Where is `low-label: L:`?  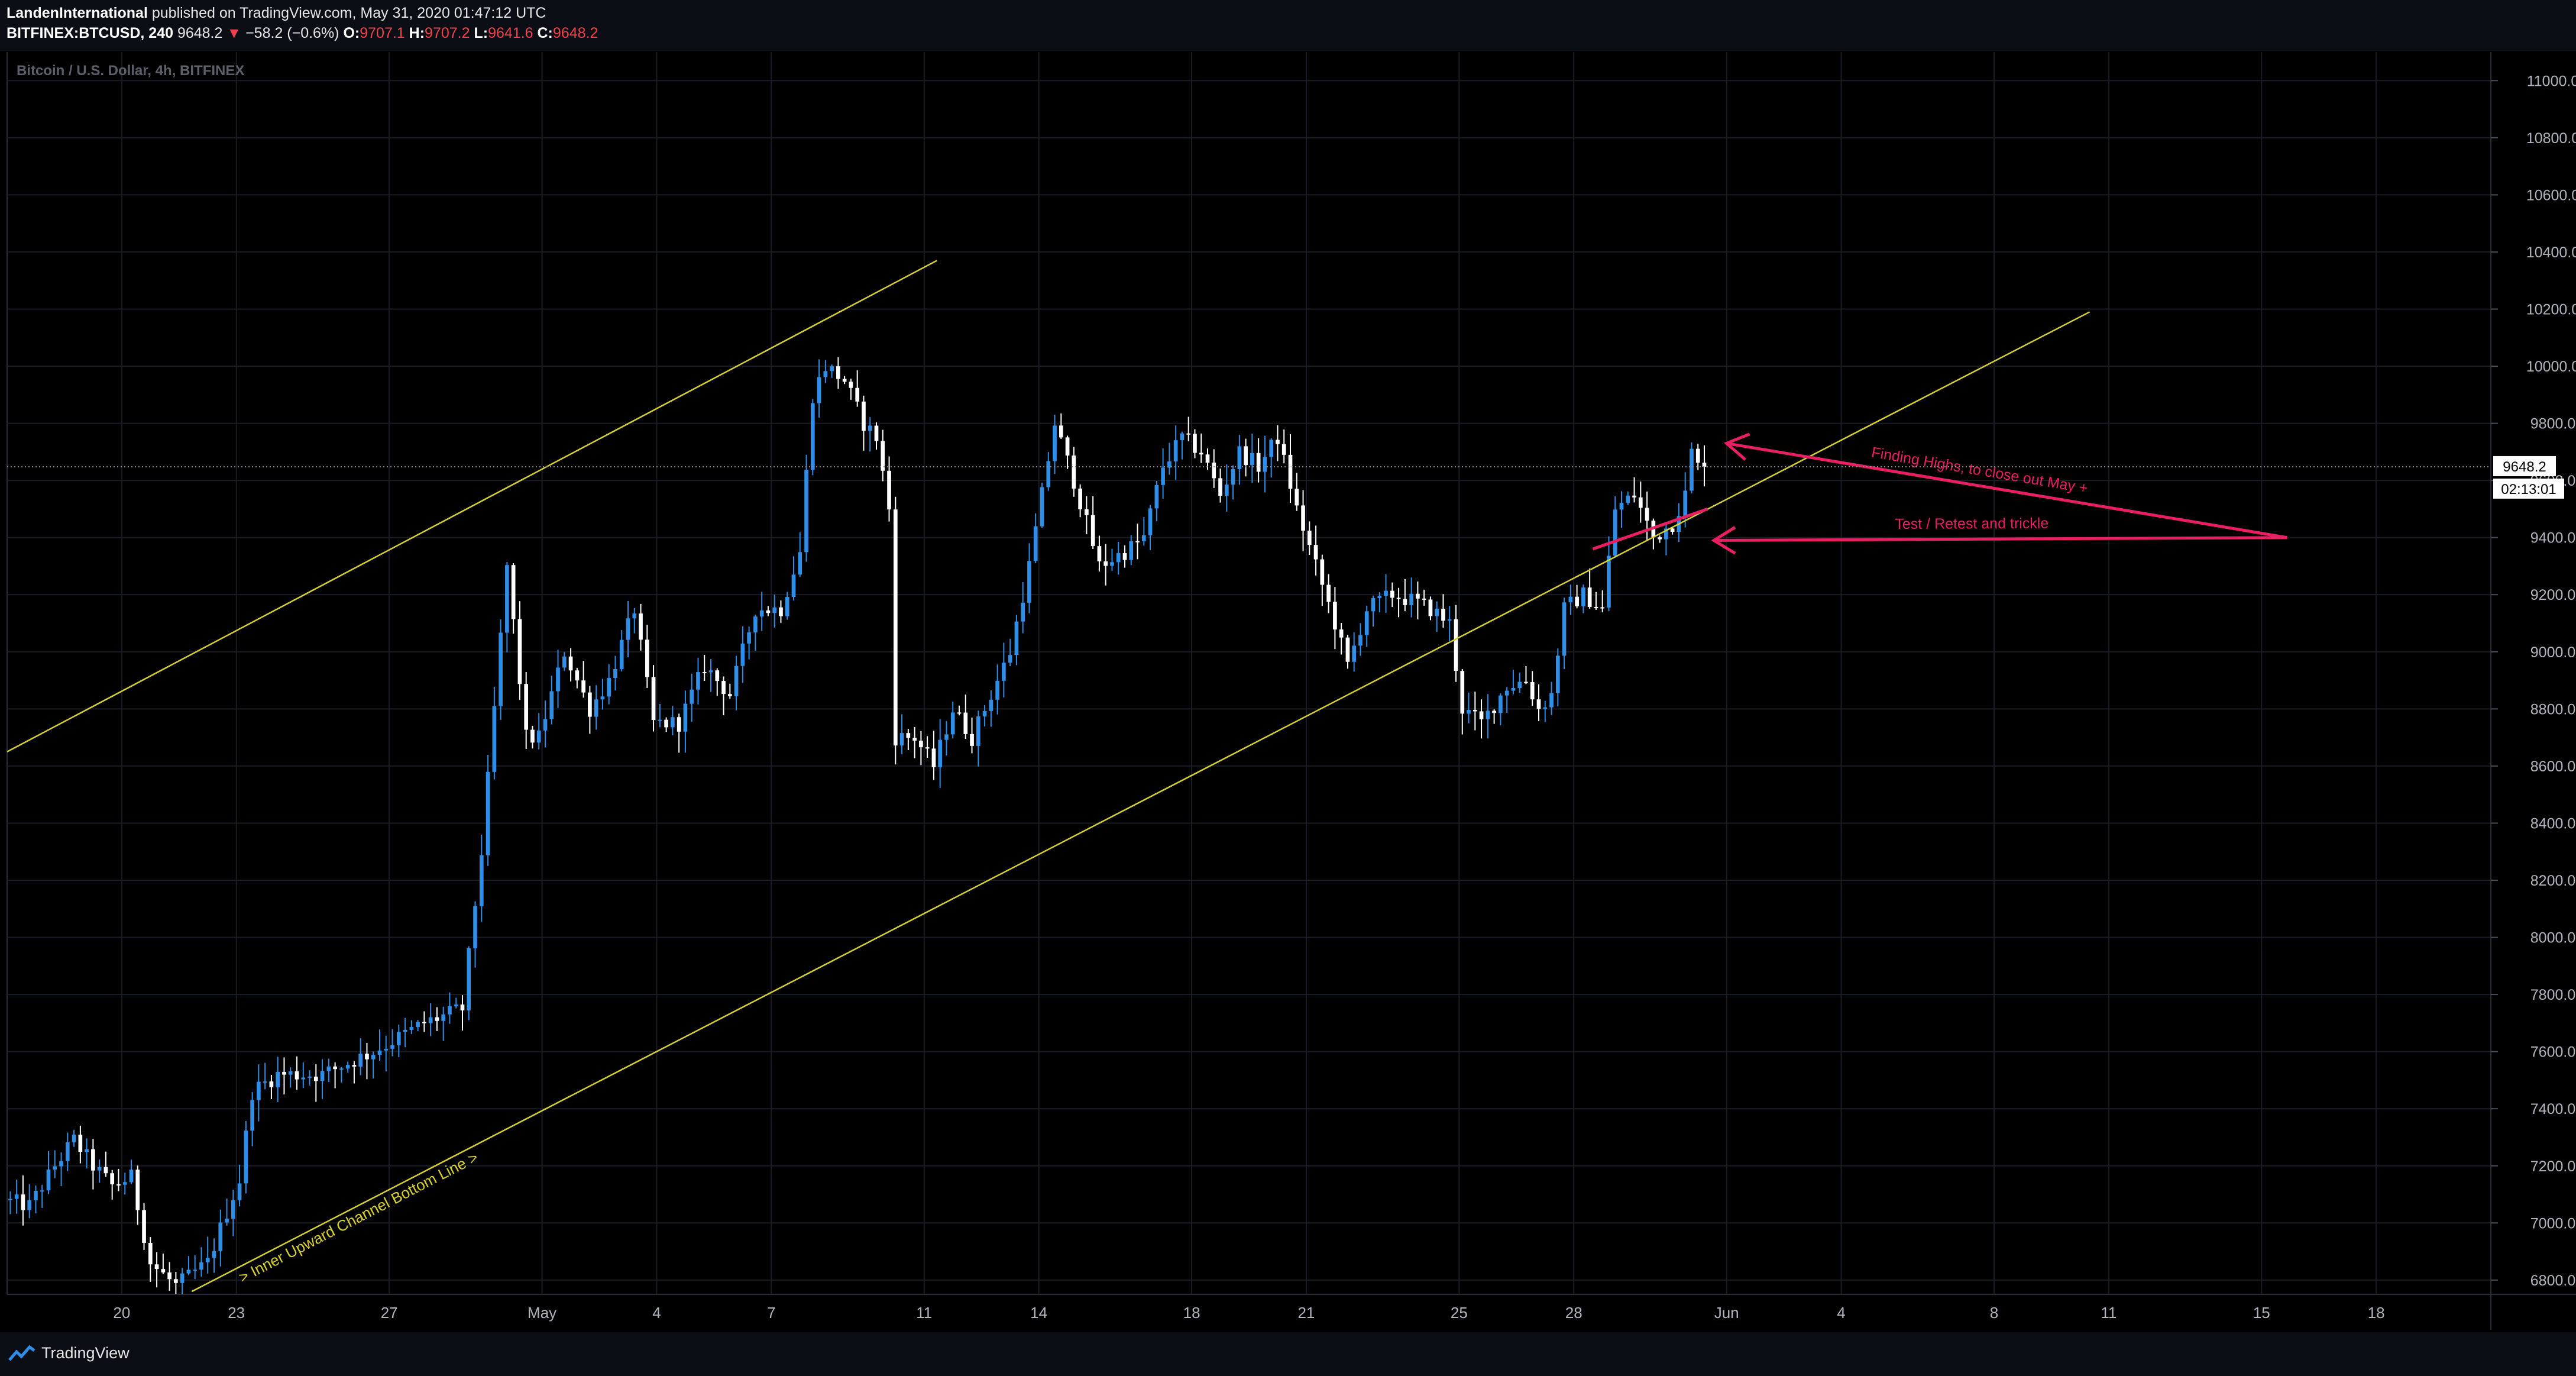 low-label: L: is located at coordinates (481, 33).